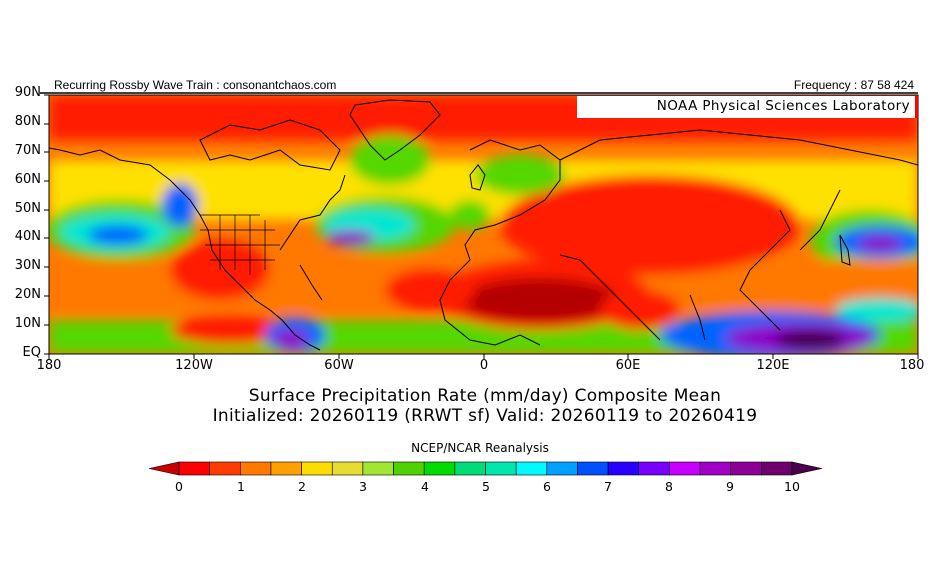  I want to click on colorbar-tick-label: 5, so click(486, 486).